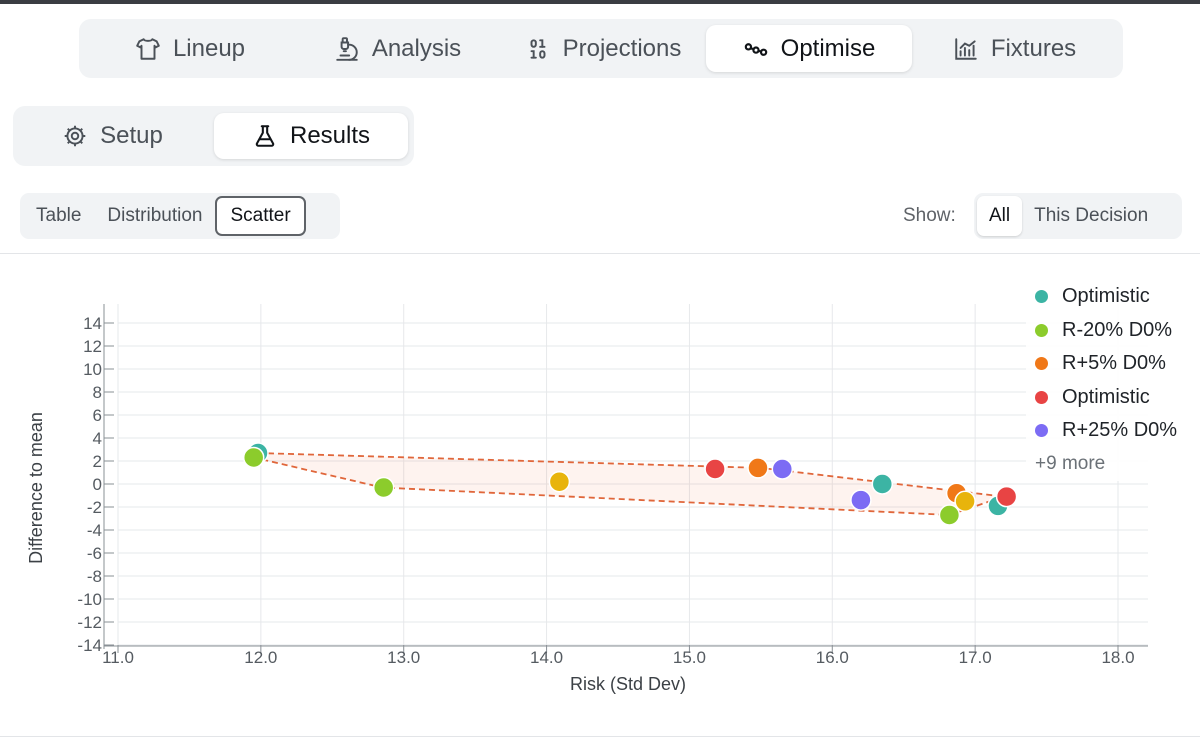  Describe the element at coordinates (546, 657) in the screenshot. I see `x-tick-label: 14.0` at that location.